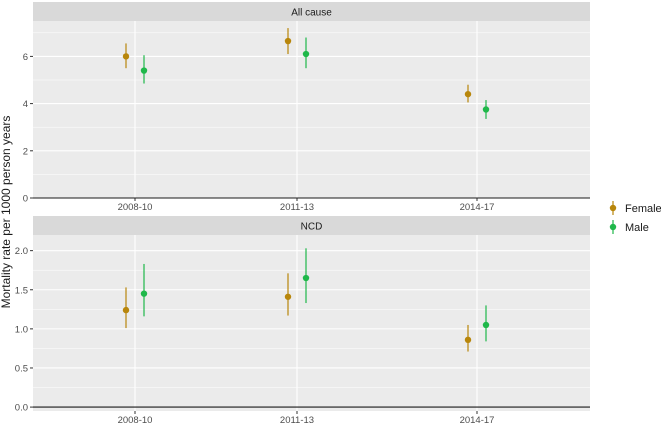  I want to click on y-tick-label: 2.0, so click(21, 251).